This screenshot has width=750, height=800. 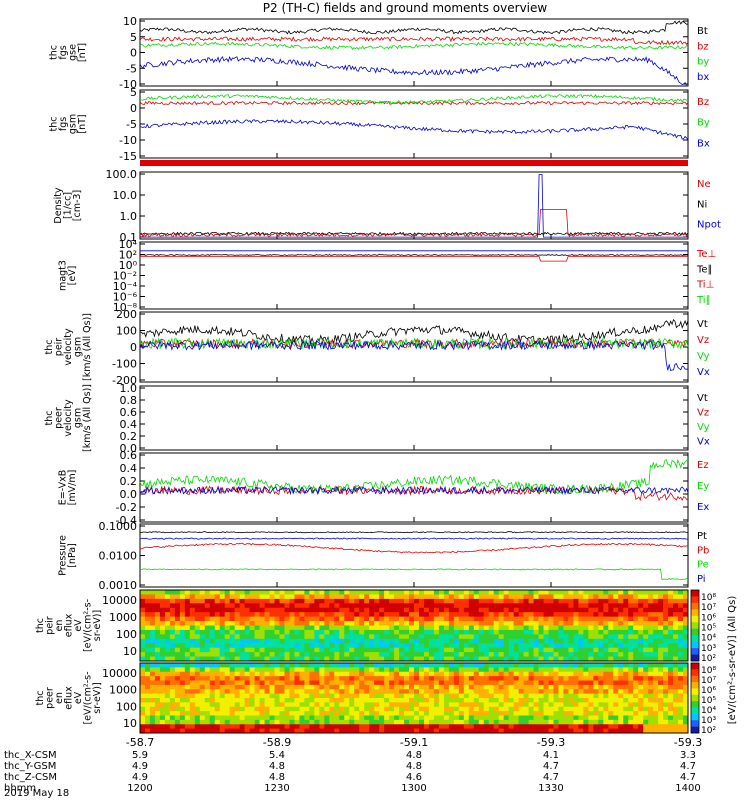 What do you see at coordinates (88, 697) in the screenshot?
I see `ylabel-line: [eV/(cm²-s-` at bounding box center [88, 697].